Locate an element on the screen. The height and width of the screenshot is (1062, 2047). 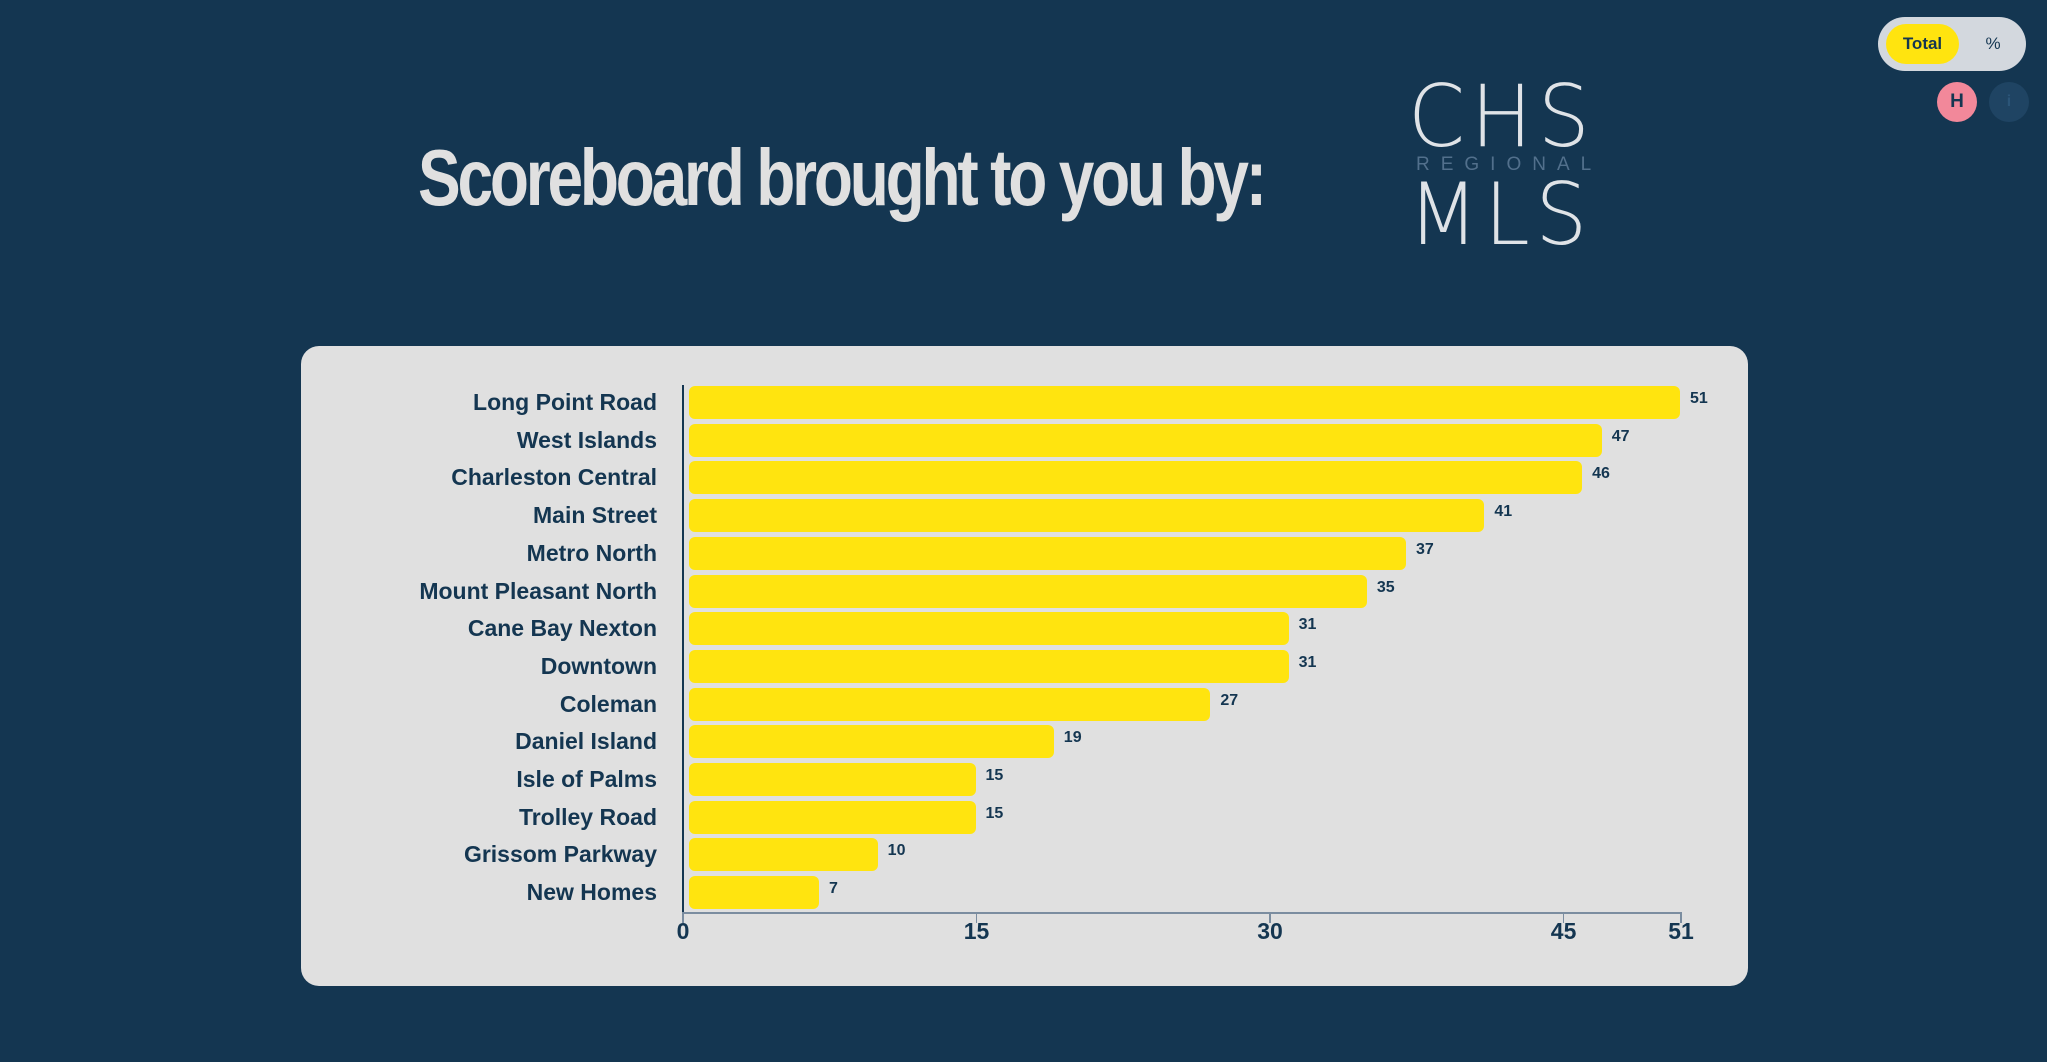
category-label: Isle of Palms is located at coordinates (586, 779).